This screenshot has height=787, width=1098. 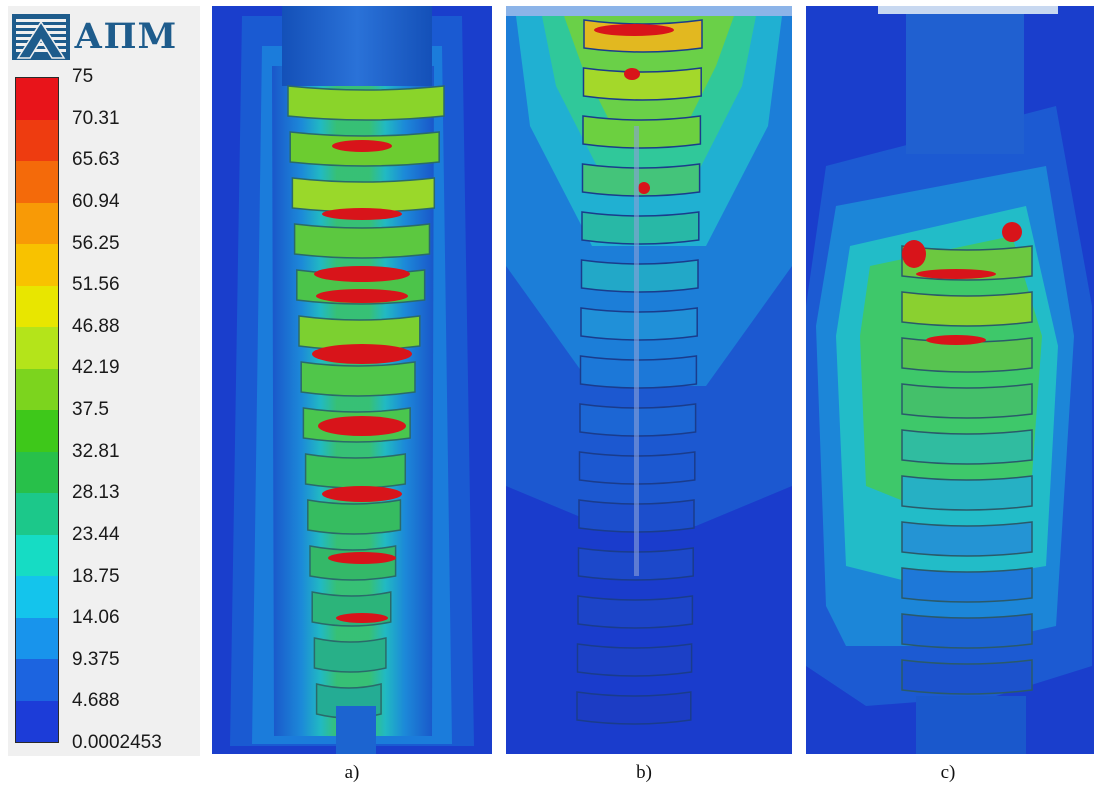 I want to click on colorbar-tick-label: 37.5, so click(x=90, y=409).